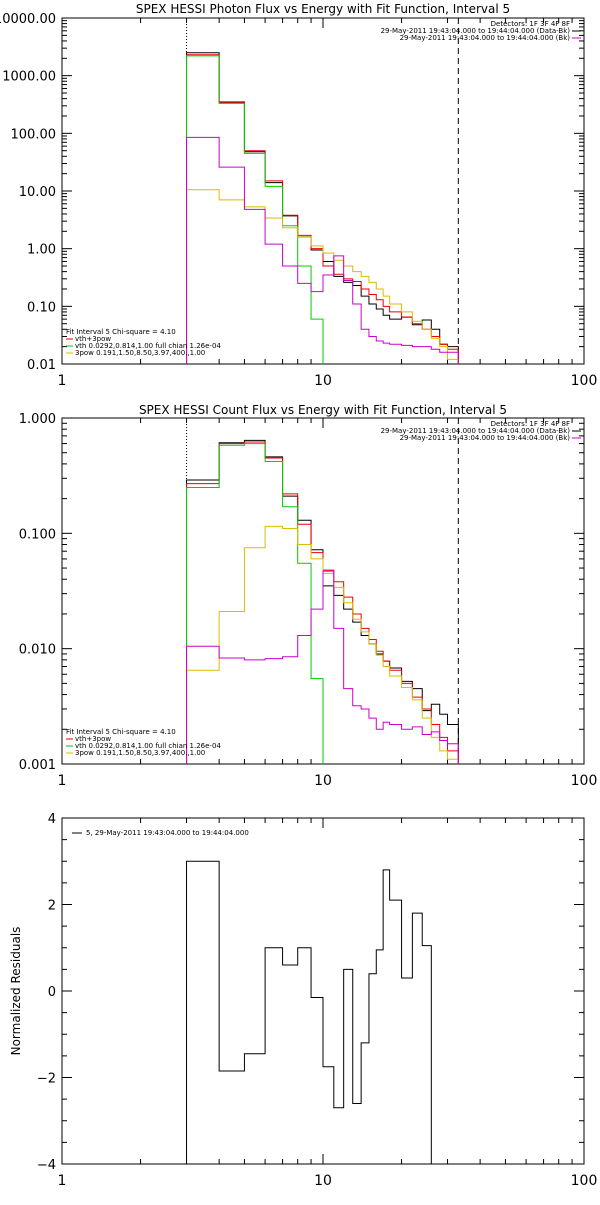  I want to click on y-tick-label: 10.00, so click(37, 192).